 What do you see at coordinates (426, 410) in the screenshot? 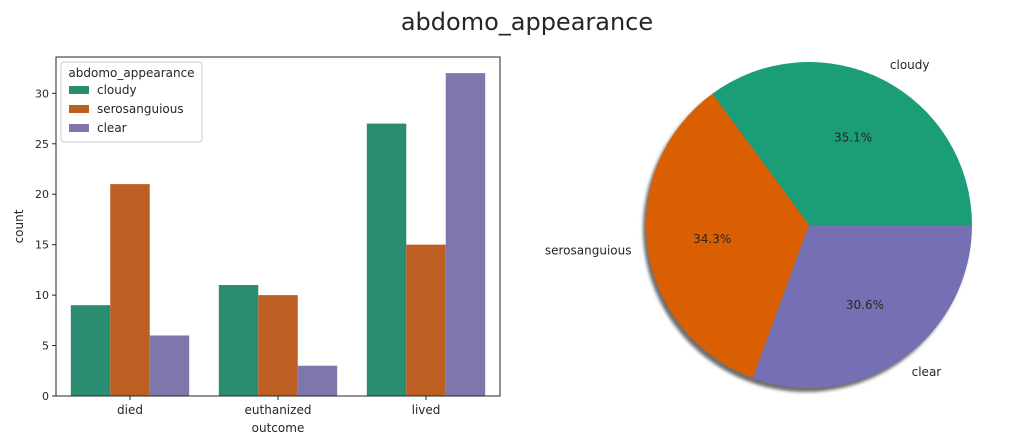
I see `x-tick-label: lived` at bounding box center [426, 410].